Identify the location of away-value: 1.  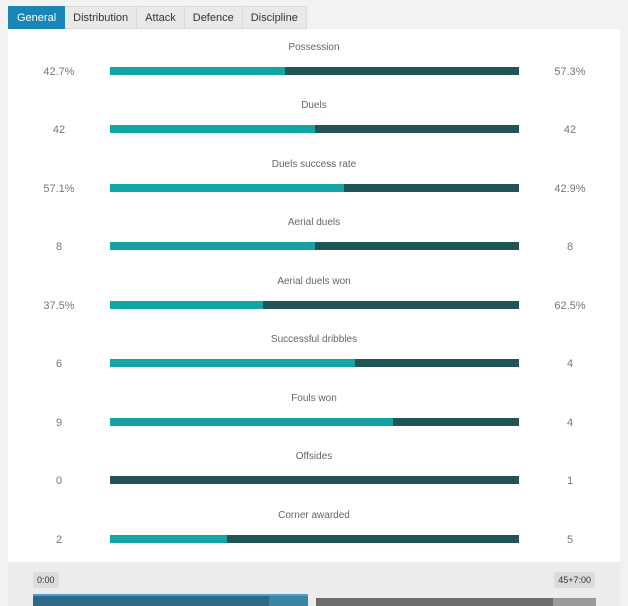
(570, 481).